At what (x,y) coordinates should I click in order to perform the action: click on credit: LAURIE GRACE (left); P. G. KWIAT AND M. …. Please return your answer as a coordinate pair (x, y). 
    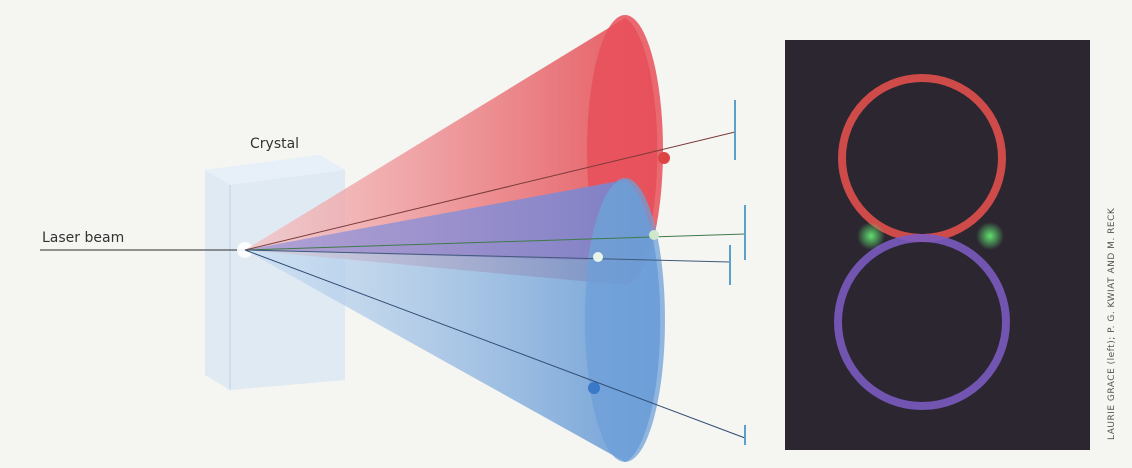
    Looking at the image, I should click on (1112, 323).